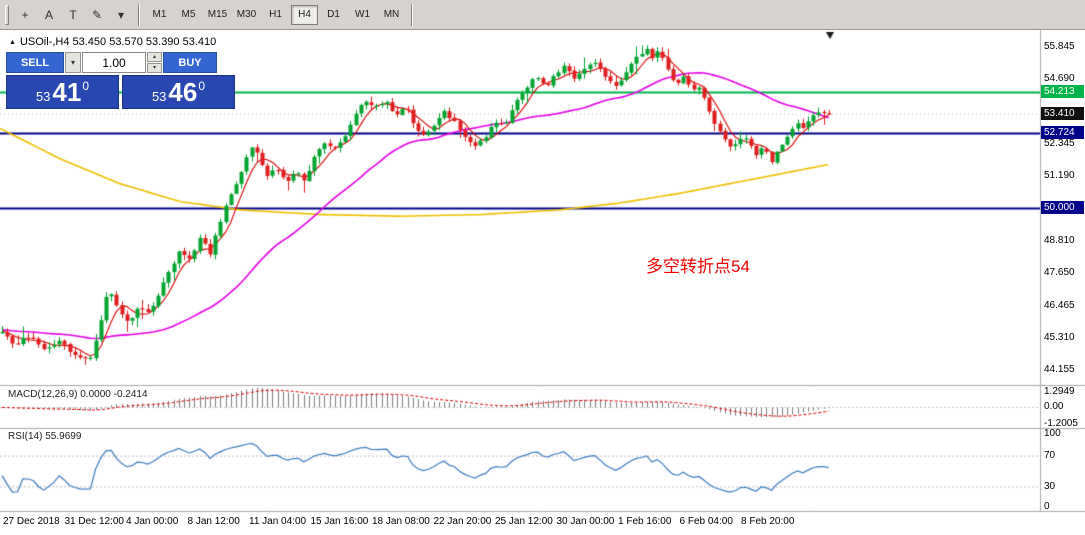 This screenshot has width=1085, height=535. What do you see at coordinates (462, 521) in the screenshot?
I see `time-label: 22 Jan 20:00` at bounding box center [462, 521].